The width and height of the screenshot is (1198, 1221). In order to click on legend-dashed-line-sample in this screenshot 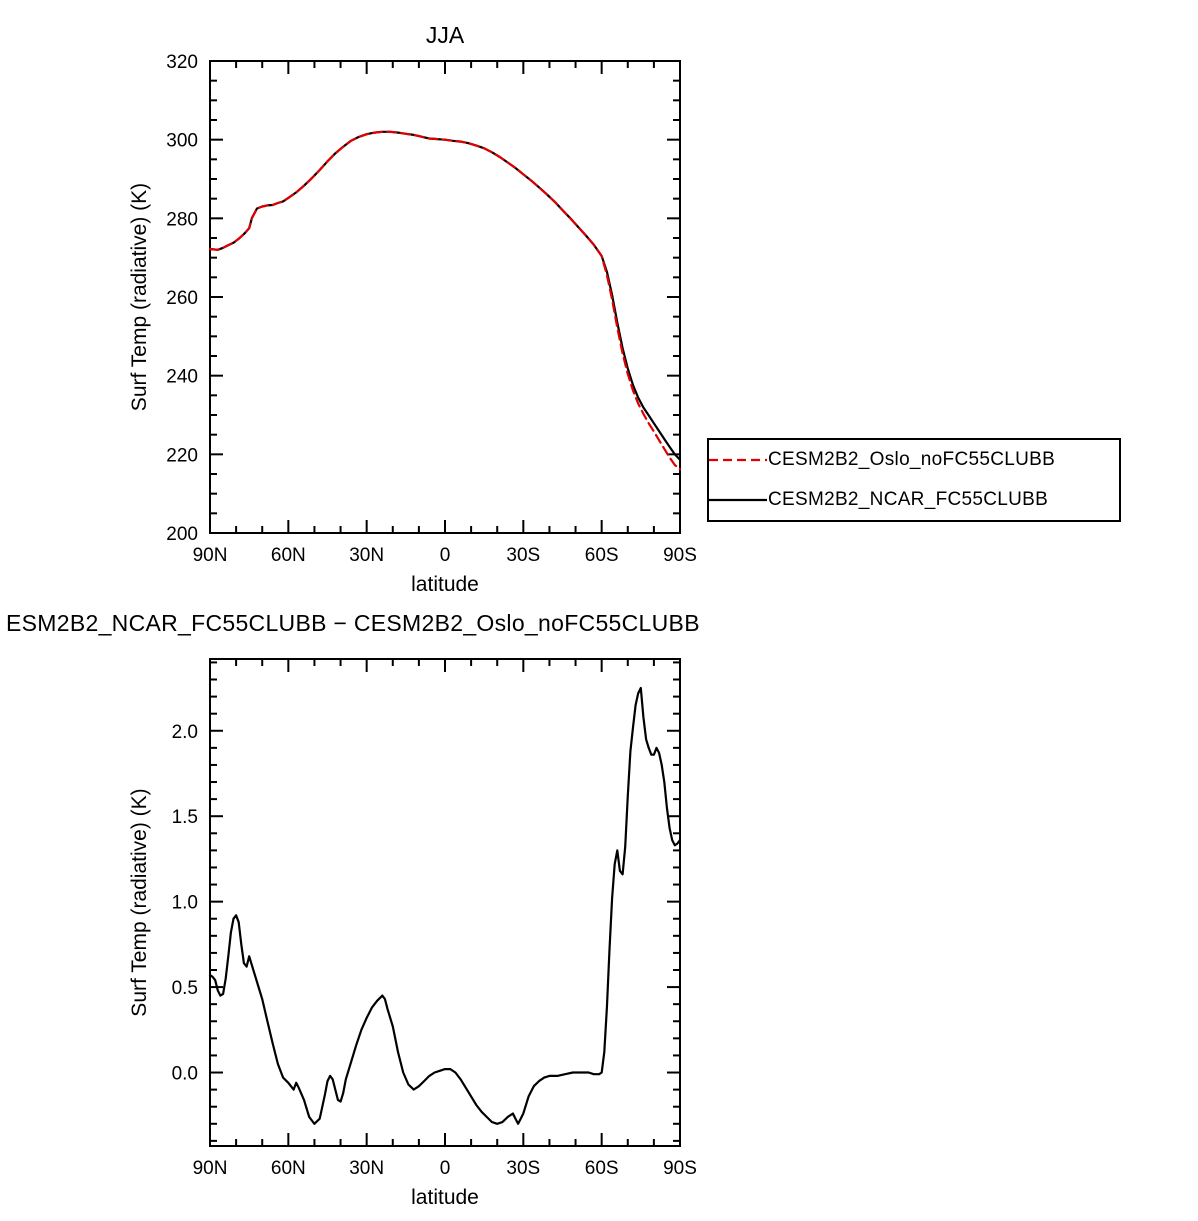, I will do `click(738, 460)`.